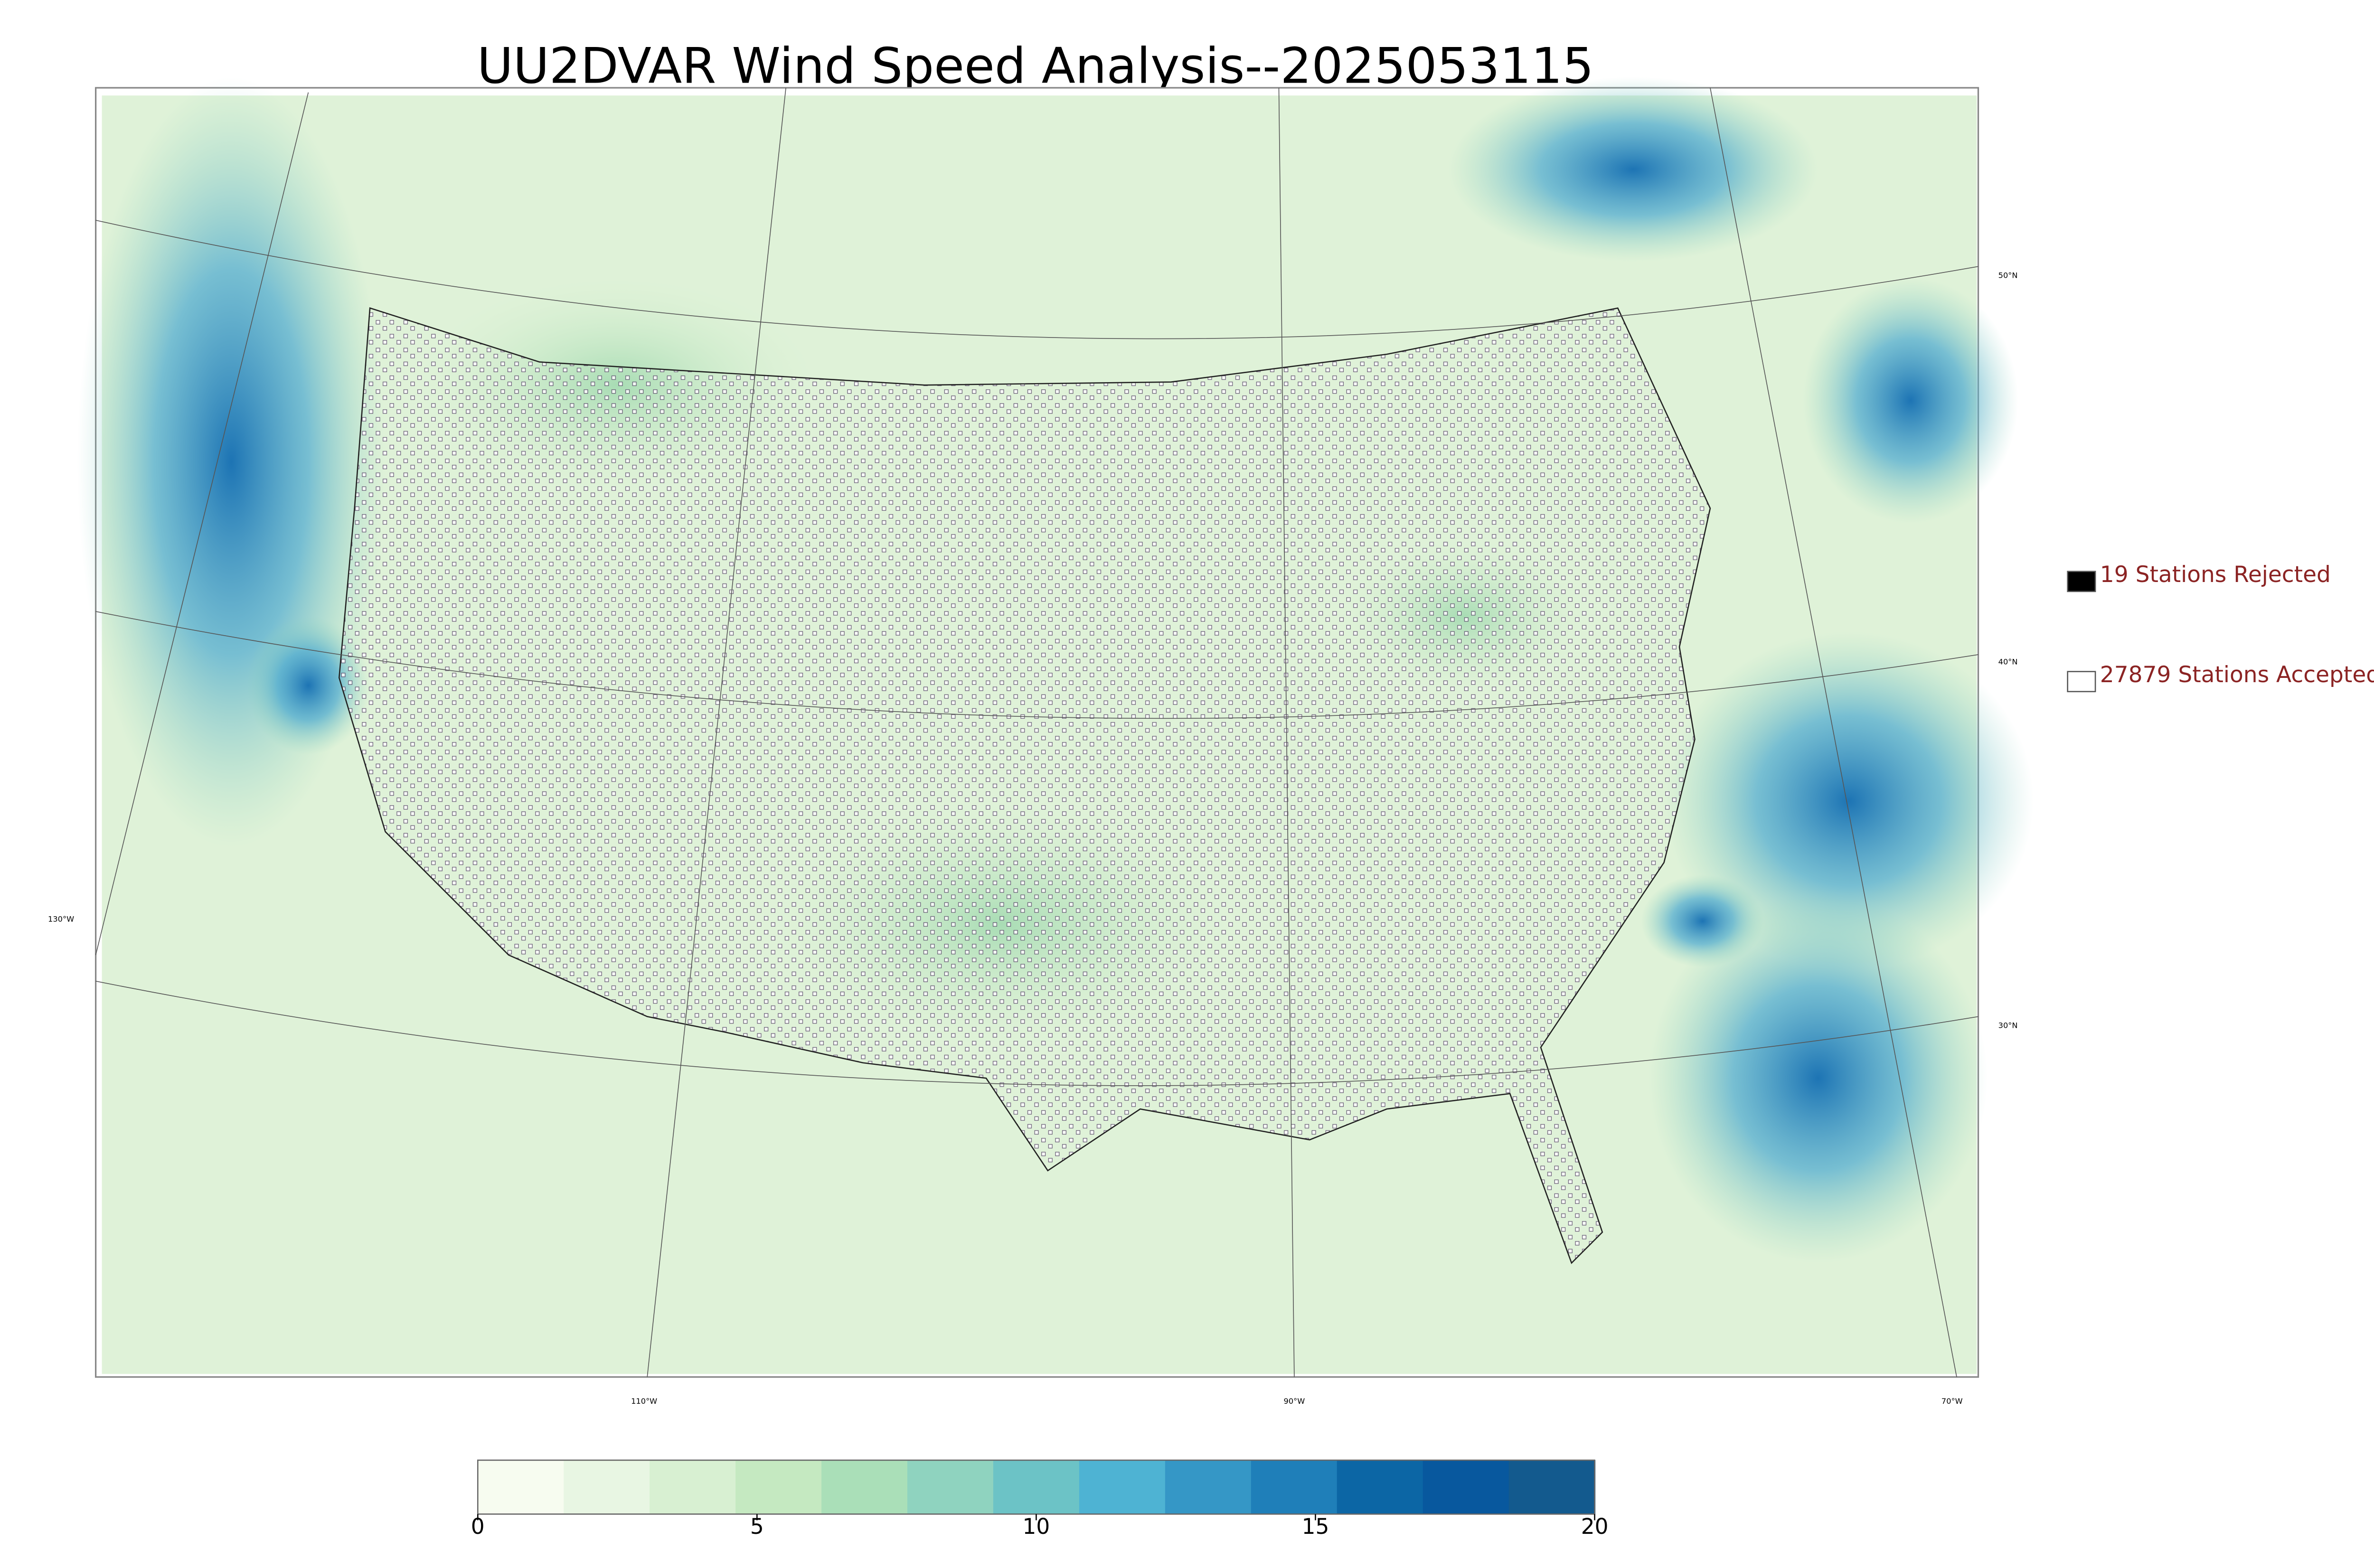  What do you see at coordinates (2215, 575) in the screenshot?
I see `legend-label: 19 Stations Rejected` at bounding box center [2215, 575].